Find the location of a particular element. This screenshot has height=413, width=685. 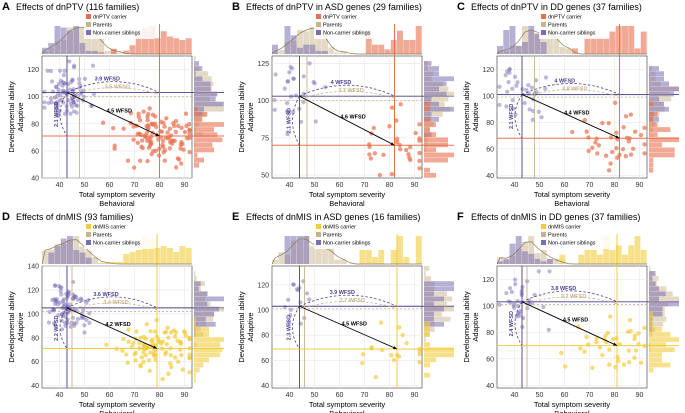

legend-box is located at coordinates (349, 26).